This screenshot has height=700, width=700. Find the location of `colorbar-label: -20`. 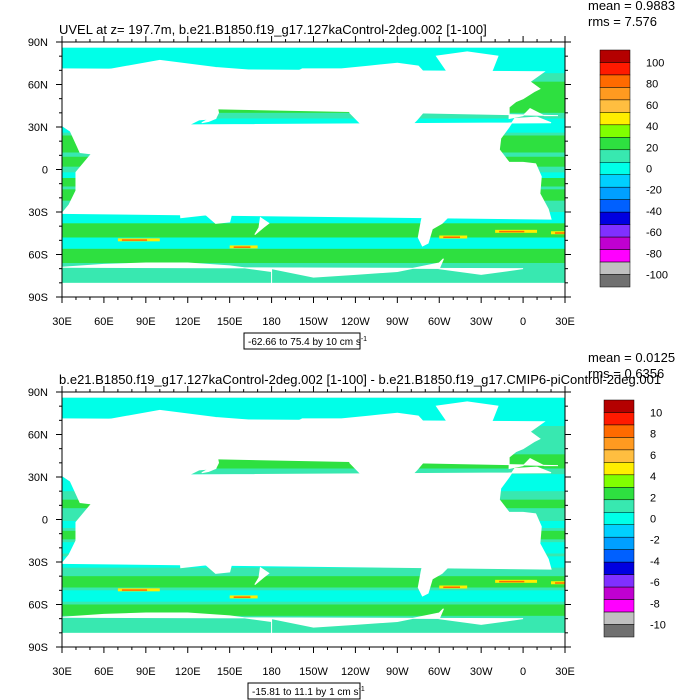

colorbar-label: -20 is located at coordinates (654, 191).